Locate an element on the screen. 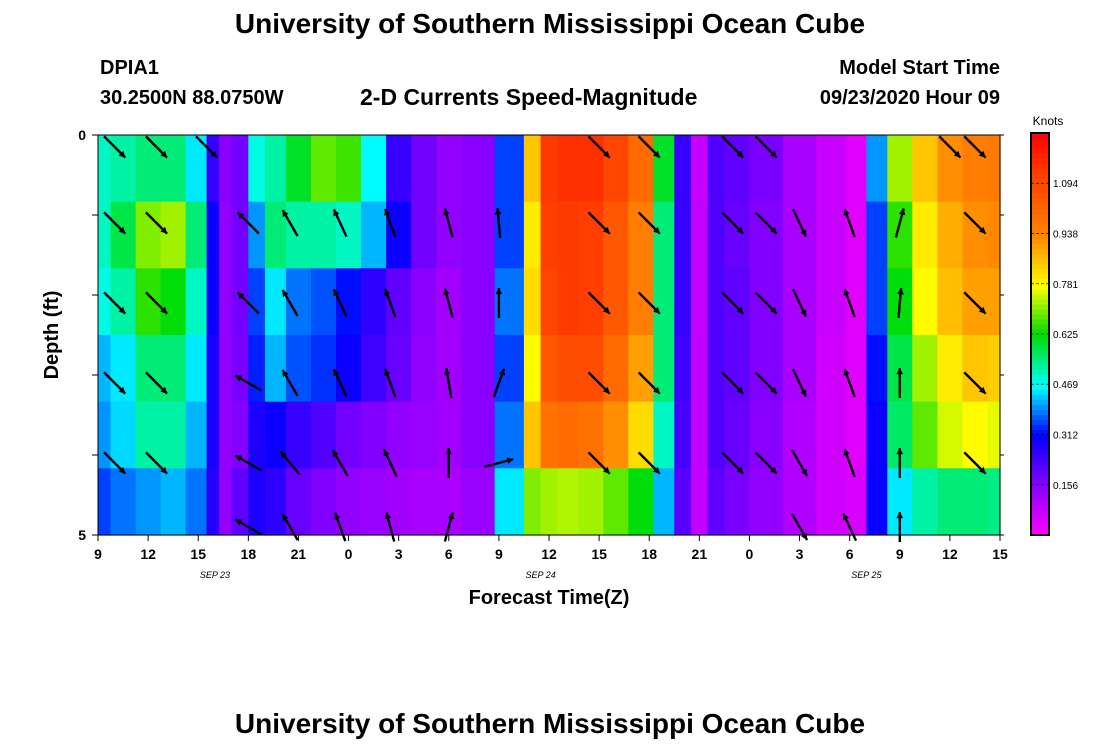 The width and height of the screenshot is (1100, 750). date-label: SEP 25 is located at coordinates (866, 575).